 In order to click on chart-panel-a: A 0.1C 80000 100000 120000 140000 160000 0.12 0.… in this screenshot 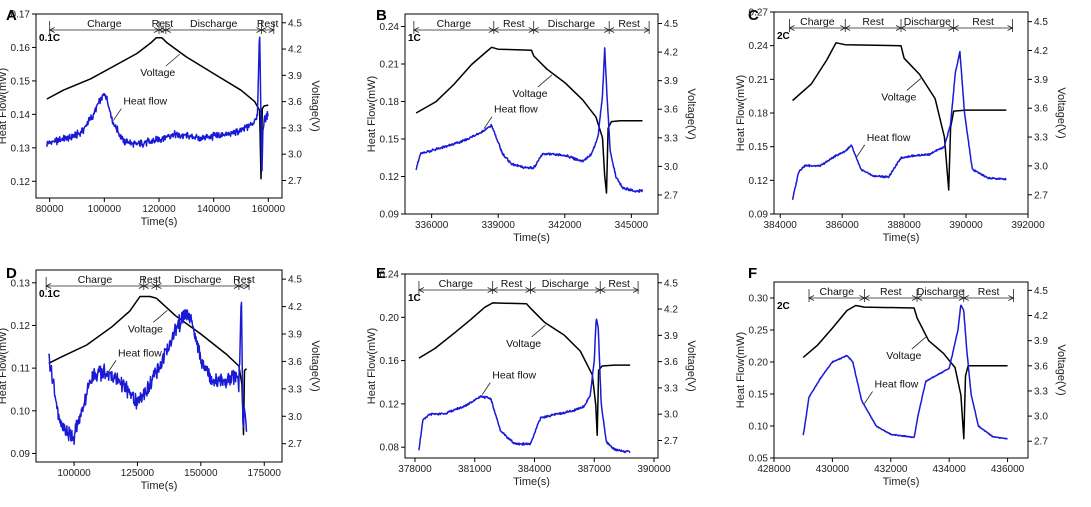, I will do `click(160, 117)`.